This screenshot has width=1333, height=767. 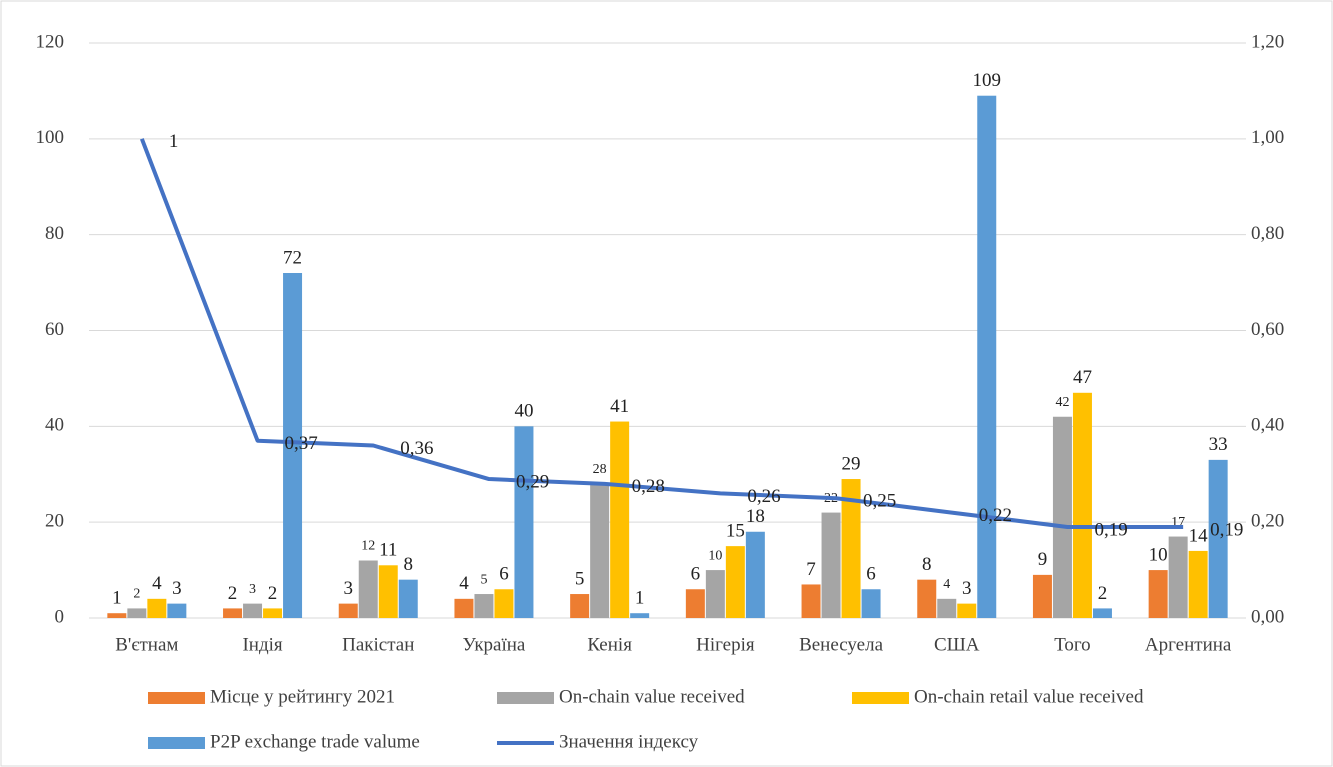 I want to click on line-label: 0,22, so click(x=995, y=515).